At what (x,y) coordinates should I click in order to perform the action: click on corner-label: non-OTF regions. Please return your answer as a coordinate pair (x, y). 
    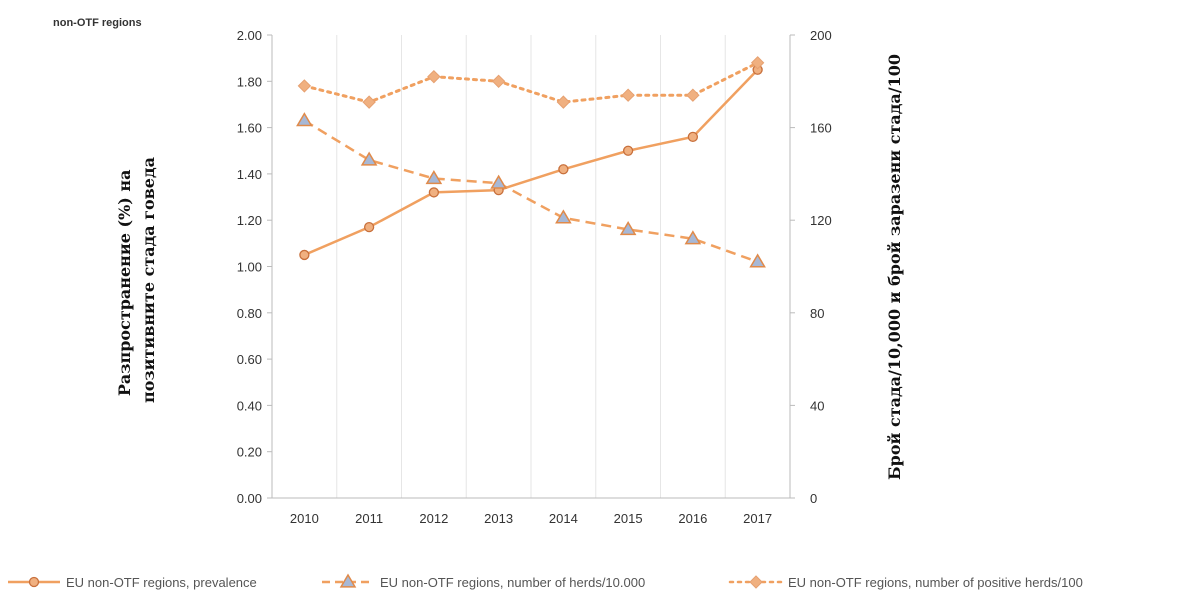
    Looking at the image, I should click on (97, 23).